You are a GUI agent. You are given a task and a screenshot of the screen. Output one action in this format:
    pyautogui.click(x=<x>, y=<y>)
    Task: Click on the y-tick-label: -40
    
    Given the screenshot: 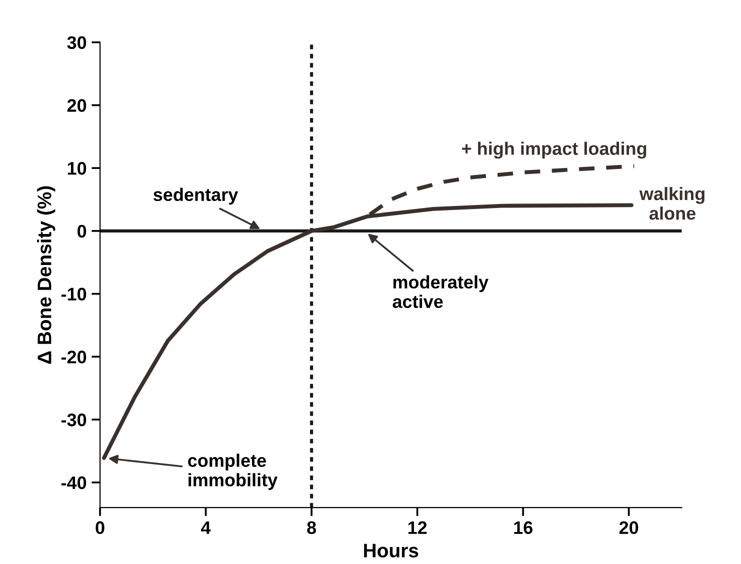 What is the action you would take?
    pyautogui.click(x=73, y=483)
    